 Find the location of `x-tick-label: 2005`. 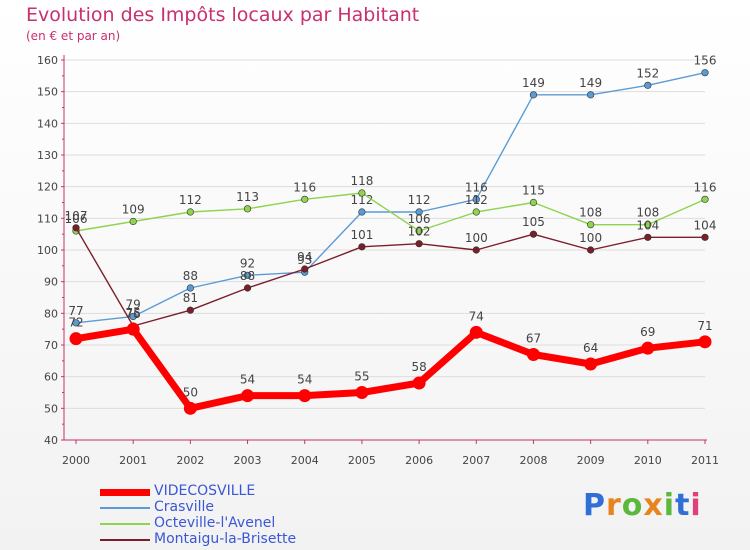

x-tick-label: 2005 is located at coordinates (362, 460).